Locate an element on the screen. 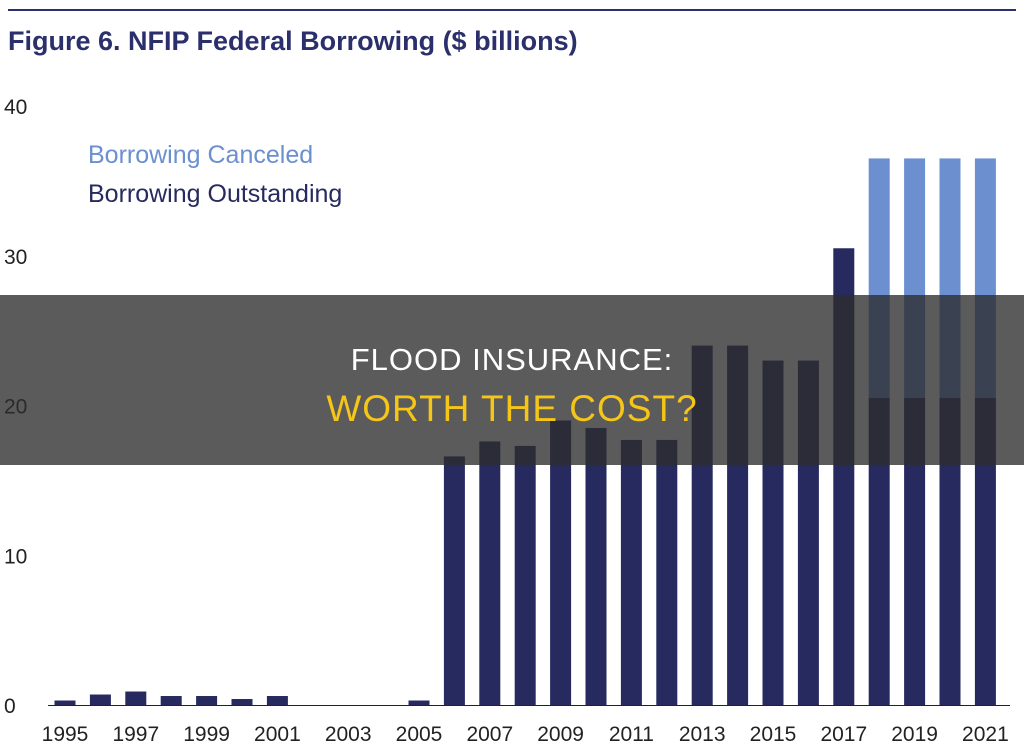  x-tick-label: 2009 is located at coordinates (560, 734).